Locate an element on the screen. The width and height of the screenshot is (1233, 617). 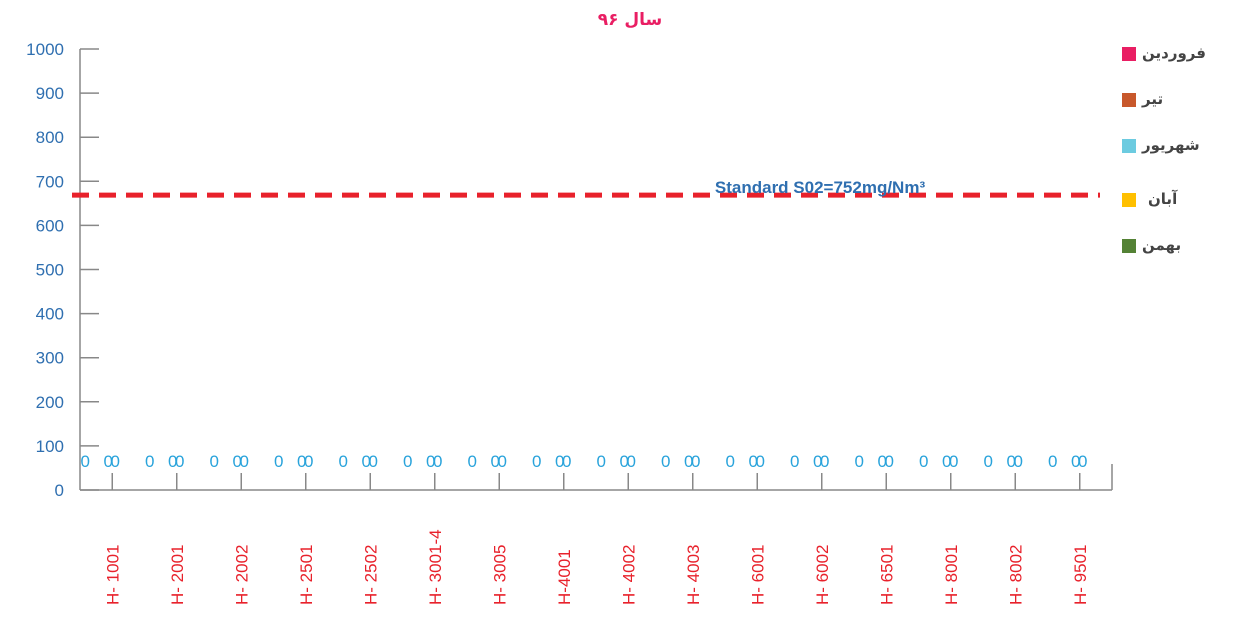
legend-label-4: بهمن is located at coordinates (1162, 245).